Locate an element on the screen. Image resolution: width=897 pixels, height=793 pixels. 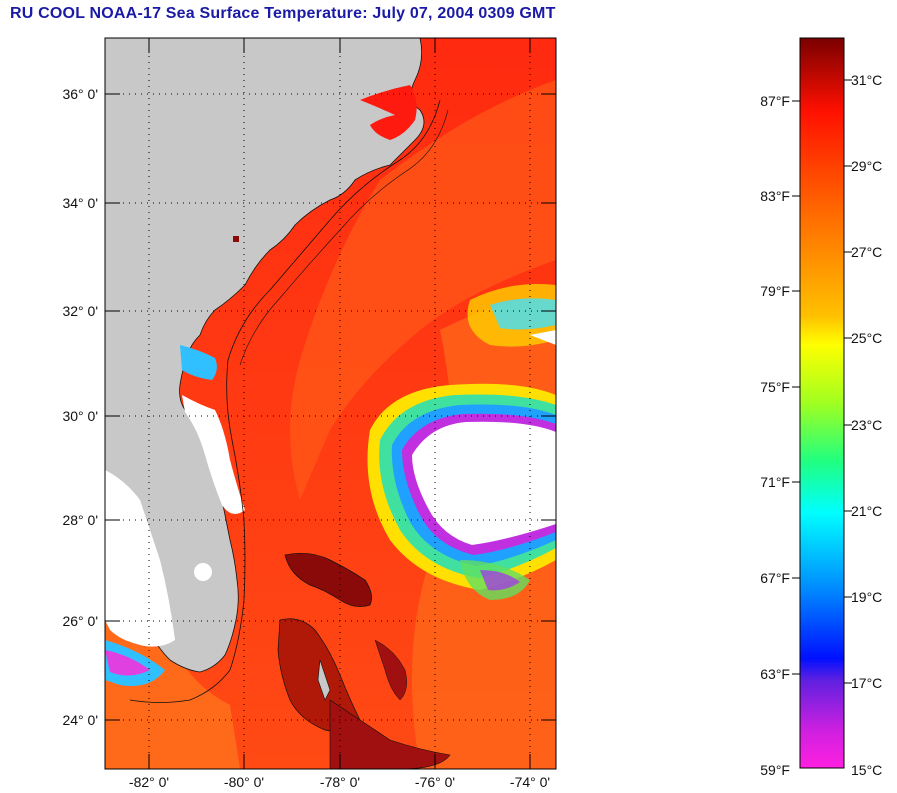
fahrenheit-label: 67°F is located at coordinates (775, 578).